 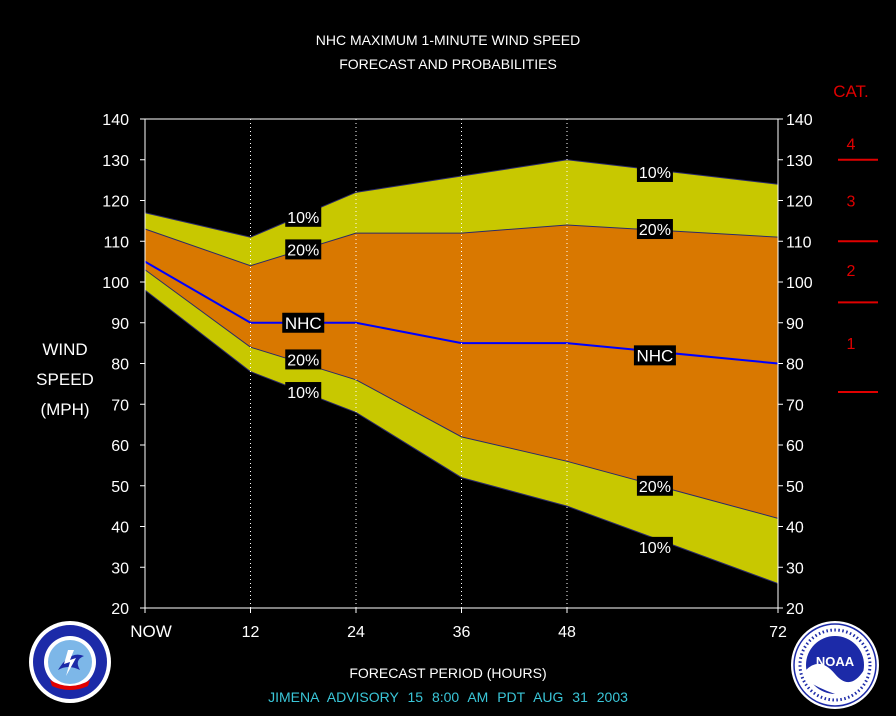 What do you see at coordinates (851, 202) in the screenshot?
I see `category-label-3: 3` at bounding box center [851, 202].